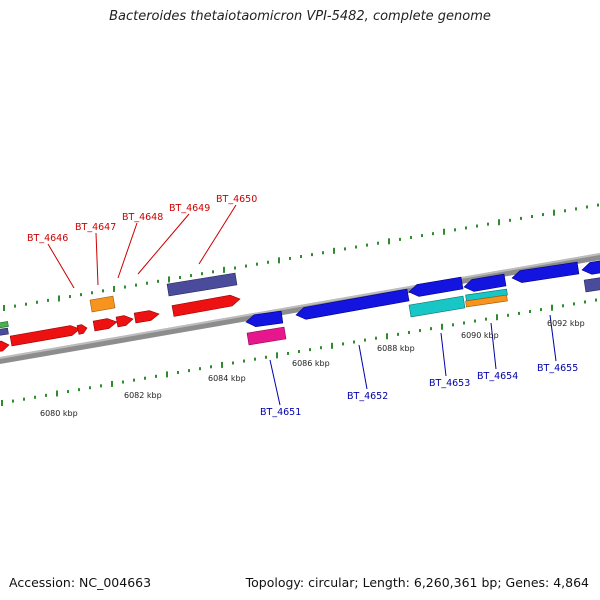 This screenshot has height=600, width=600. What do you see at coordinates (189, 208) in the screenshot?
I see `gene-label: BT_4649` at bounding box center [189, 208].